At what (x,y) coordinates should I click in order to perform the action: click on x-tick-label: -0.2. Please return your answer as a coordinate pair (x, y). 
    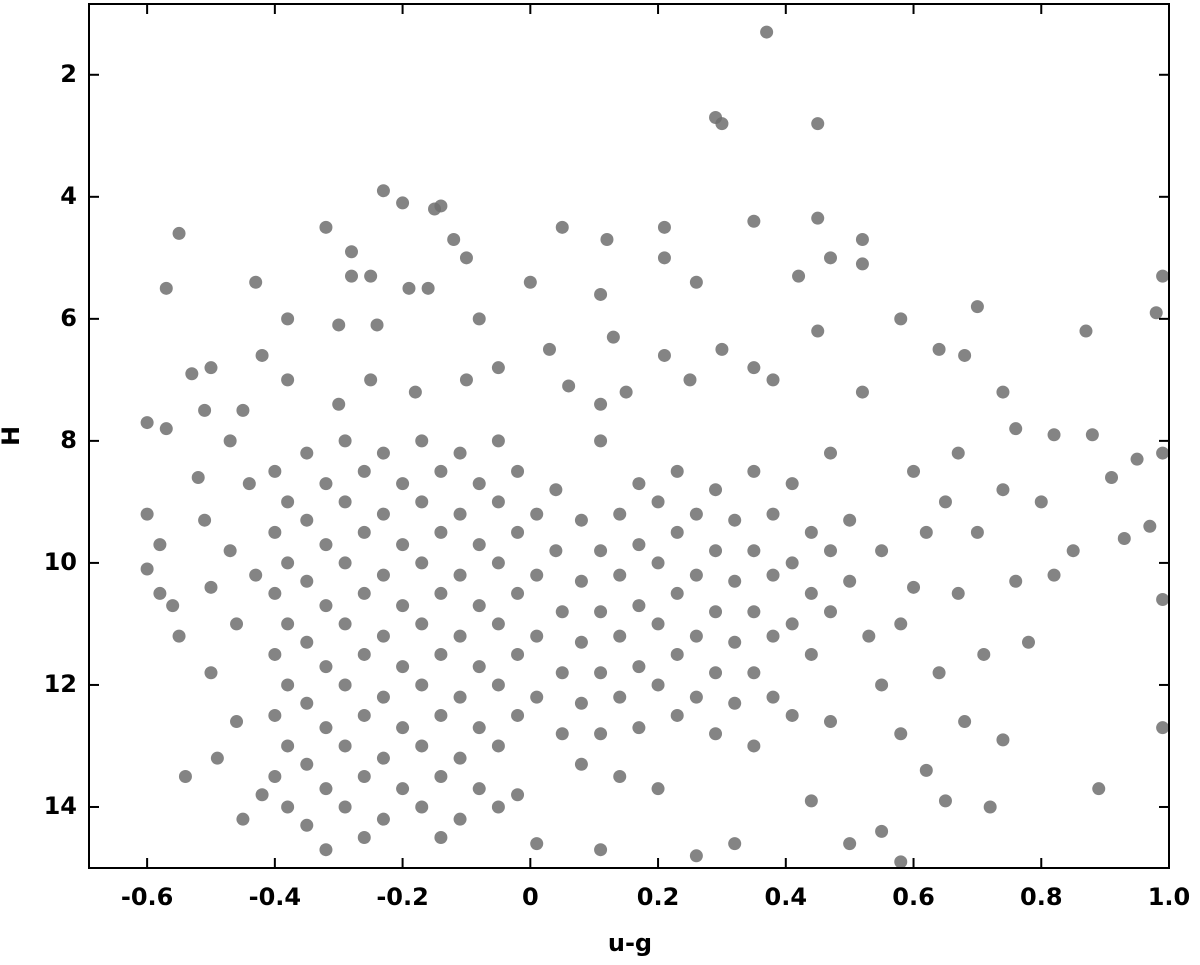
    Looking at the image, I should click on (402, 897).